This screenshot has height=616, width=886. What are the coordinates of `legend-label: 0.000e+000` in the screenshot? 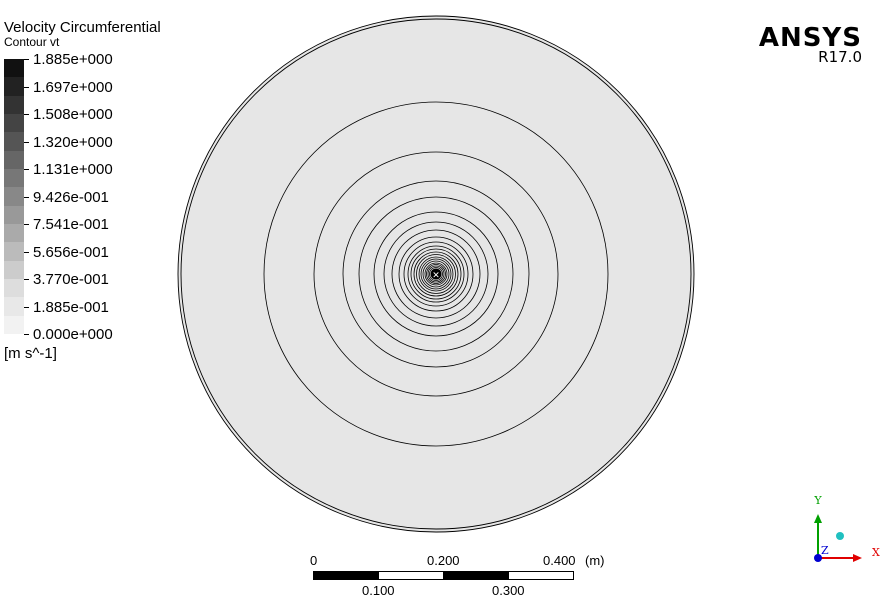 It's located at (73, 334).